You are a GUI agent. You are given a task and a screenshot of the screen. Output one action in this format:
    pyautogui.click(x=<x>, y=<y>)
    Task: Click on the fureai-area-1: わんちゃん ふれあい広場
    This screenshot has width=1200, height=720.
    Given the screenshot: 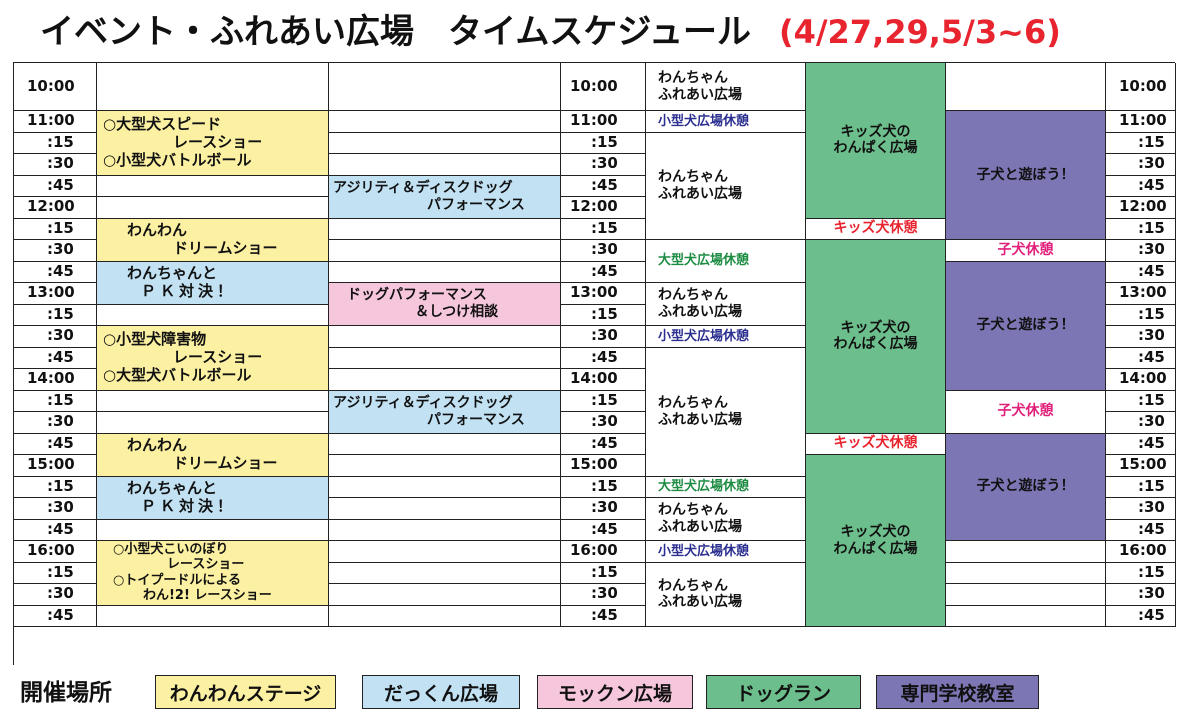 What is the action you would take?
    pyautogui.click(x=726, y=87)
    